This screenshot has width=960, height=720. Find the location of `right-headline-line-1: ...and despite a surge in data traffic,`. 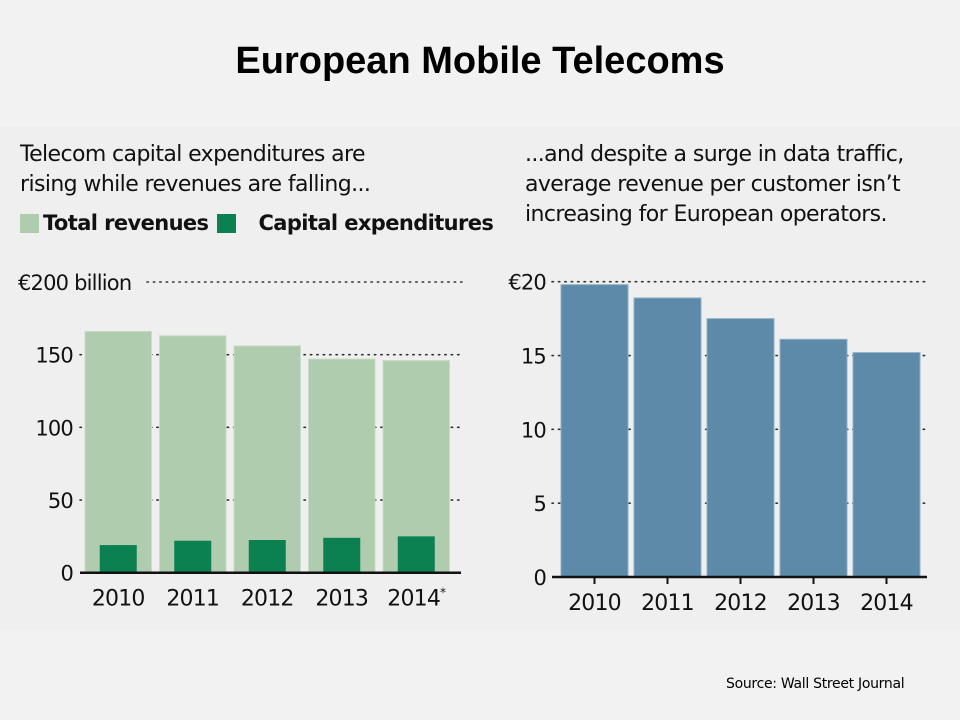

right-headline-line-1: ...and despite a surge in data traffic, is located at coordinates (714, 154).